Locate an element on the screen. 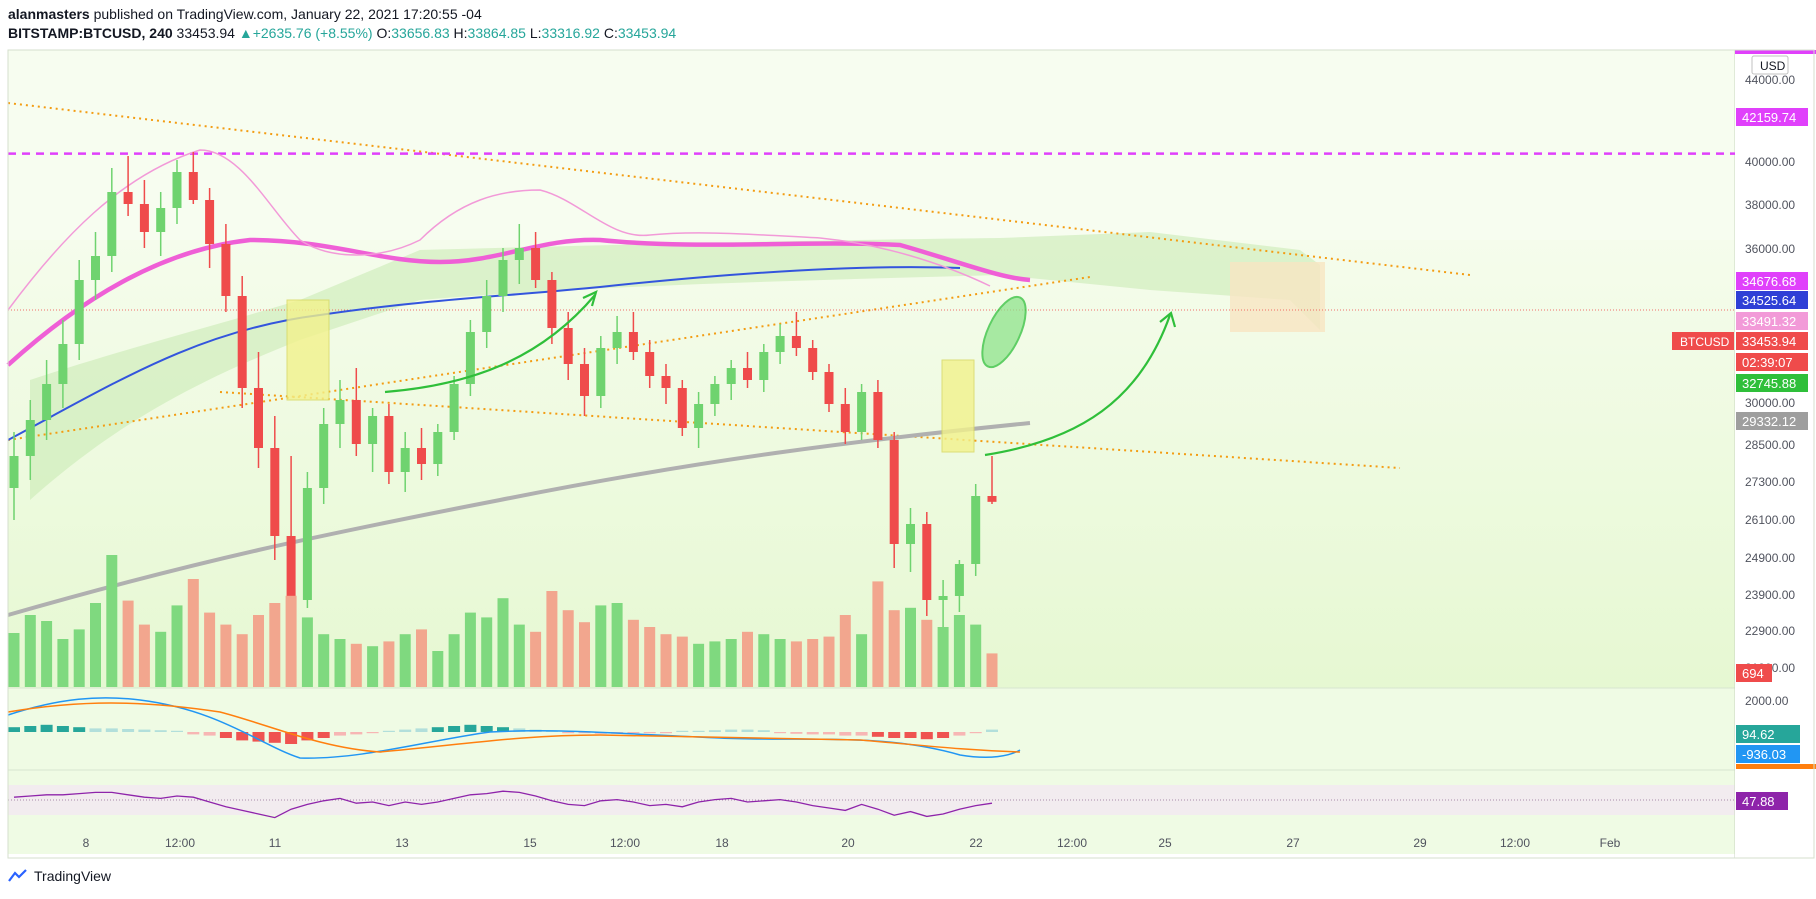  green-arrow-right-head is located at coordinates (1168, 319).